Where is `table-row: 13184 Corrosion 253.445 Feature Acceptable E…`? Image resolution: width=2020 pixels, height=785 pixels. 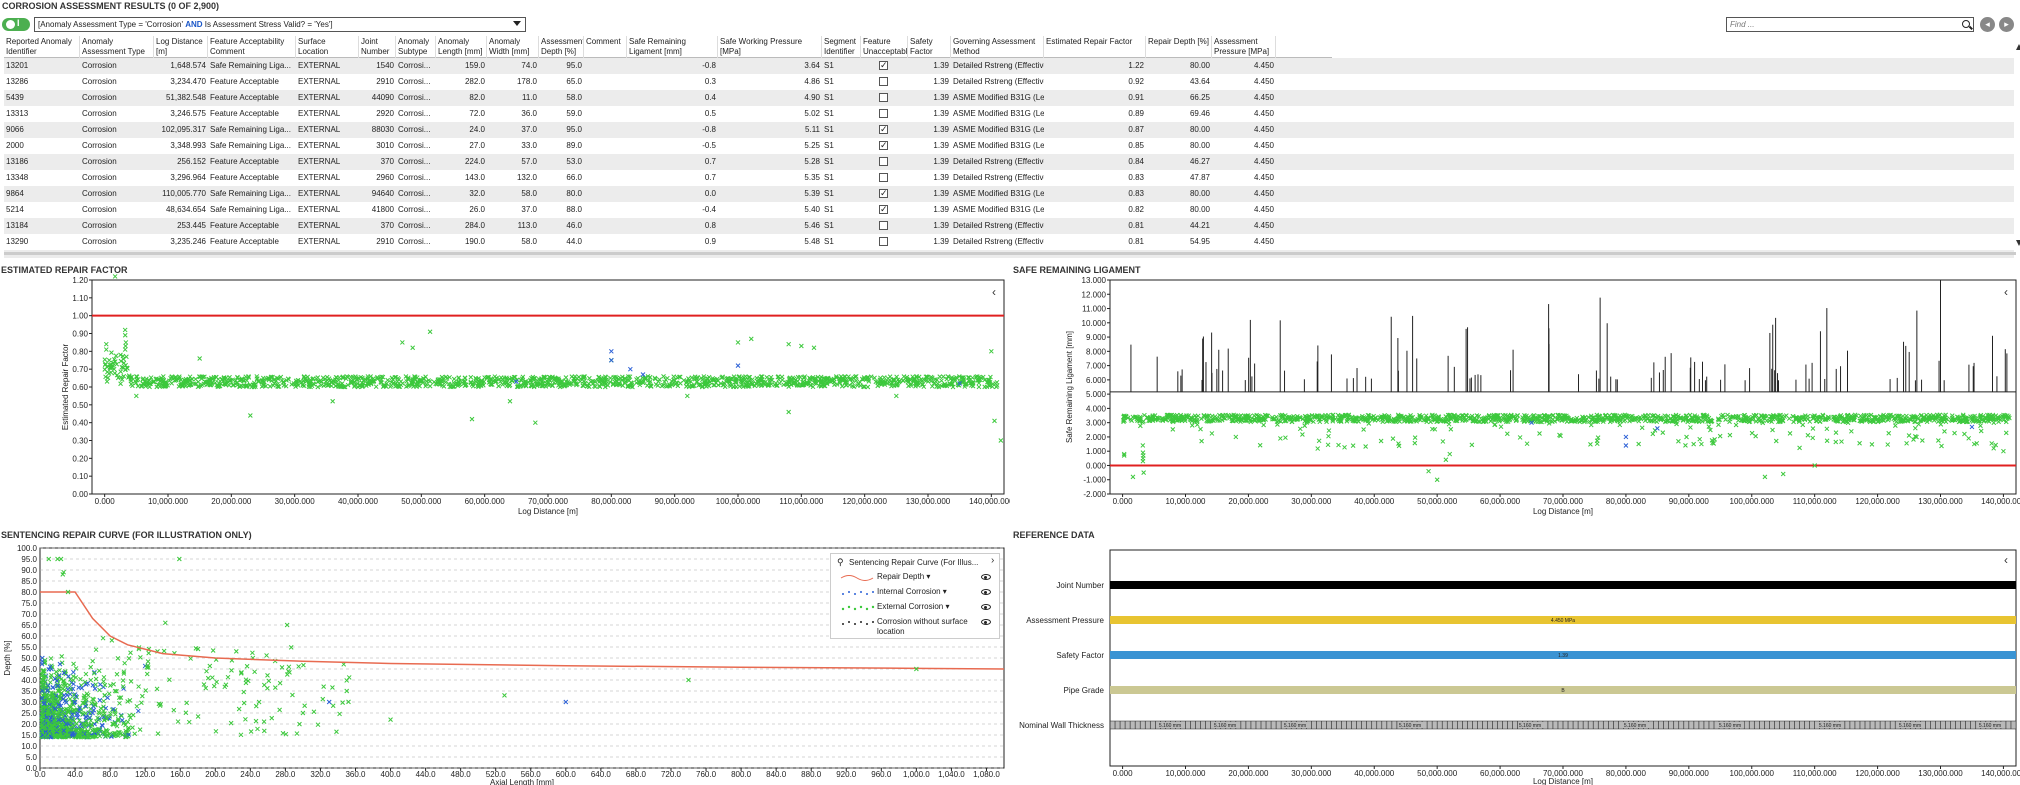 table-row: 13184 Corrosion 253.445 Feature Acceptable E… is located at coordinates (1009, 226).